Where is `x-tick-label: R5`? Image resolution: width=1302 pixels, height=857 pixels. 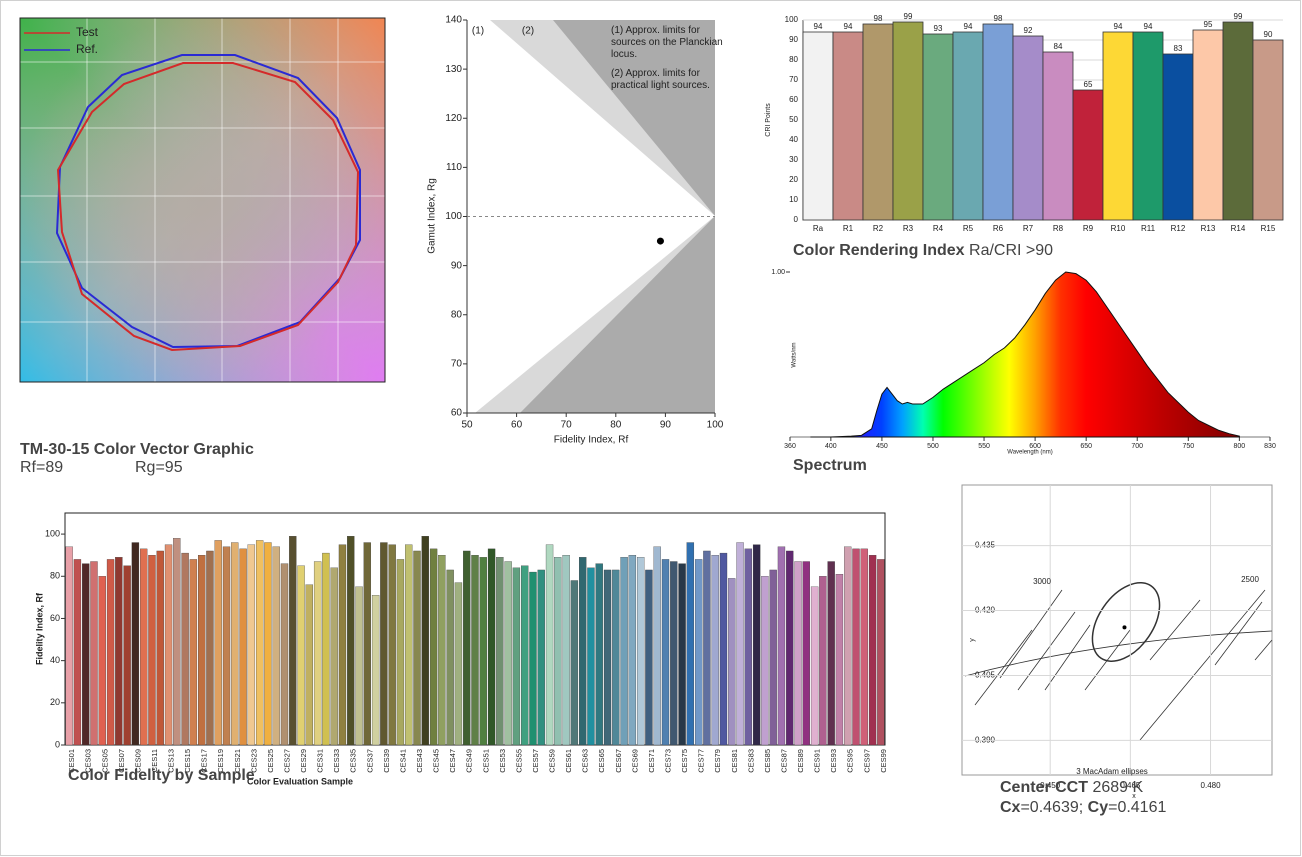
x-tick-label: R5 is located at coordinates (968, 228).